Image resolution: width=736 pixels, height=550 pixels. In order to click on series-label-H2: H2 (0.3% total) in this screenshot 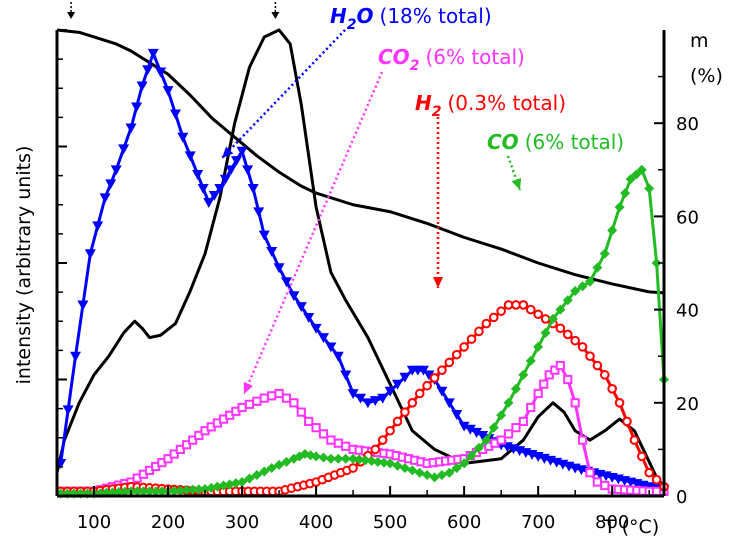, I will do `click(490, 105)`.